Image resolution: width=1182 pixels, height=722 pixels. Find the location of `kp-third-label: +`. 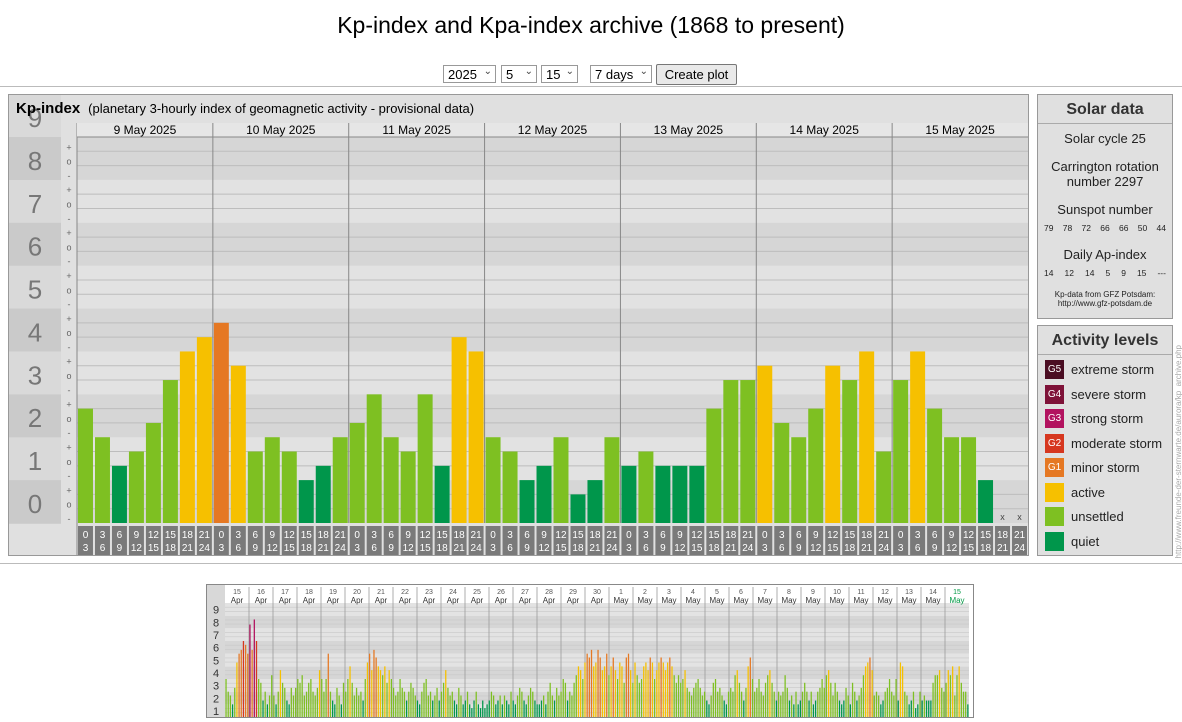

kp-third-label: + is located at coordinates (68, 190).